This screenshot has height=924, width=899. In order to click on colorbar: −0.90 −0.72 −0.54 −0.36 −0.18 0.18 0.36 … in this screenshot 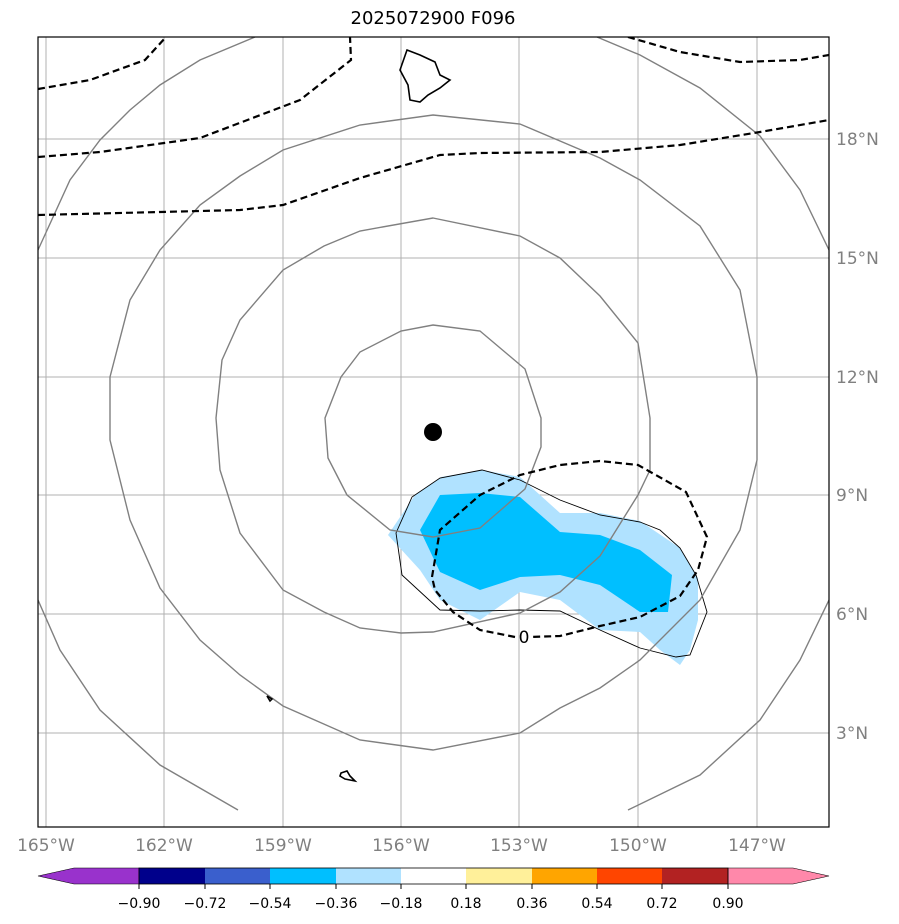, I will do `click(433, 889)`.